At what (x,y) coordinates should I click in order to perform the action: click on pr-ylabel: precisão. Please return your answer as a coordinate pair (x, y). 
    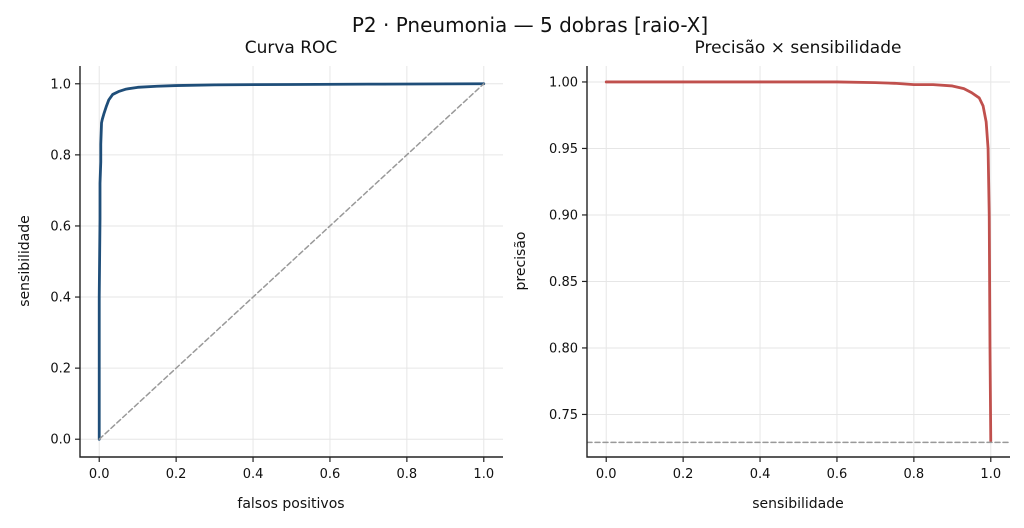
    Looking at the image, I should click on (521, 261).